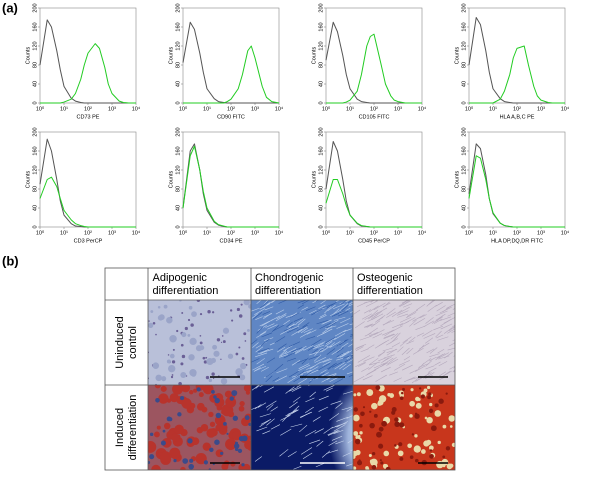  What do you see at coordinates (374, 233) in the screenshot?
I see `x-tick-label: 10²` at bounding box center [374, 233].